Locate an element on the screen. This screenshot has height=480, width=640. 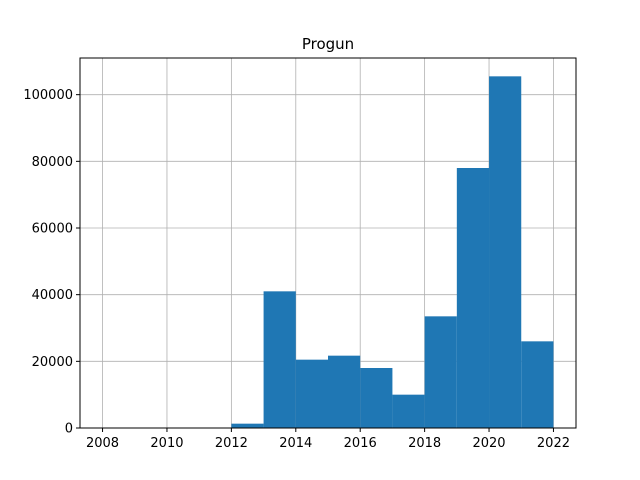
x-tick-label: 2018 is located at coordinates (424, 443).